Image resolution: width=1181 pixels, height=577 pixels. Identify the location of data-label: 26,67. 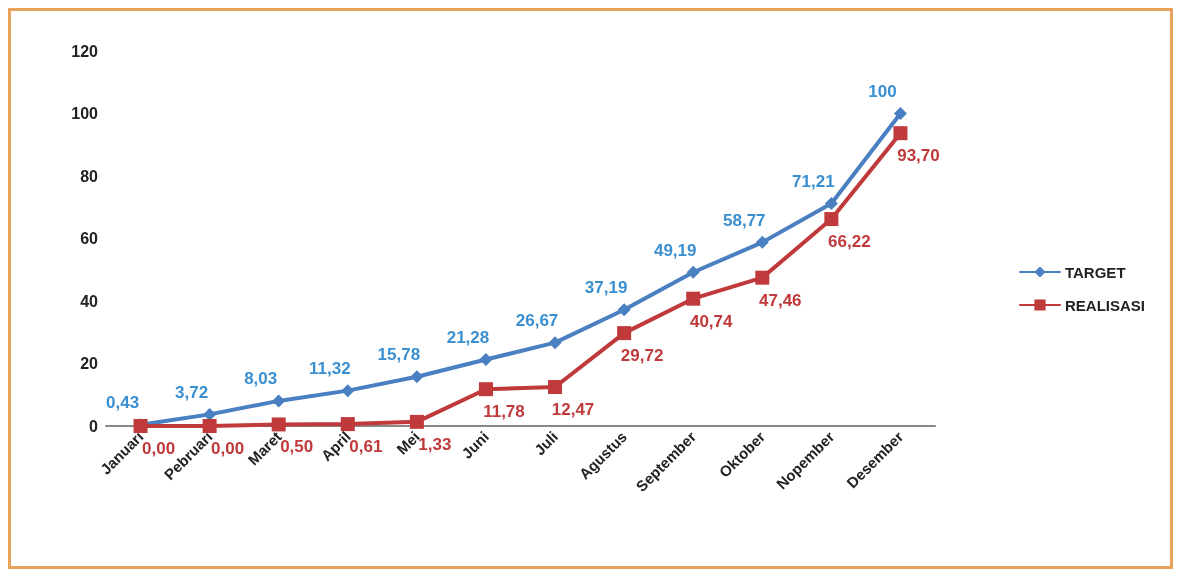
(537, 321).